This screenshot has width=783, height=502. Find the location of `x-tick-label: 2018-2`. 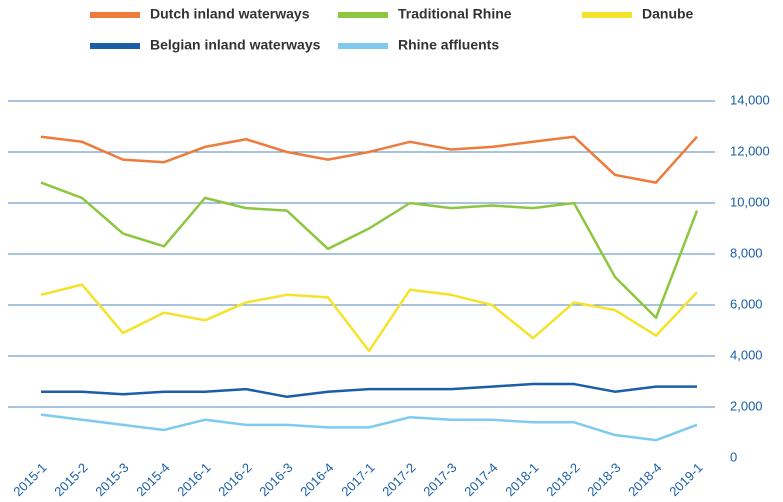

x-tick-label: 2018-2 is located at coordinates (562, 479).